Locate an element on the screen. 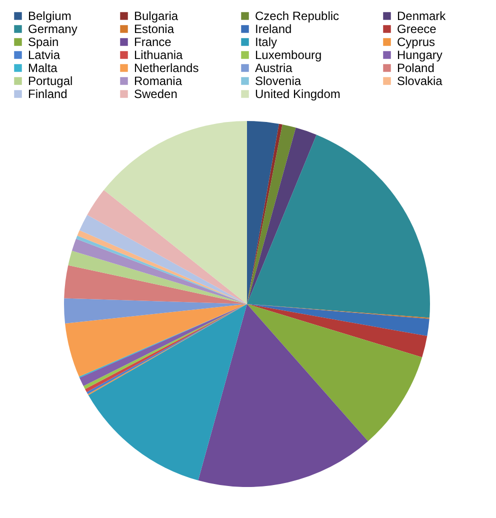  legend-label: Finland is located at coordinates (48, 94).